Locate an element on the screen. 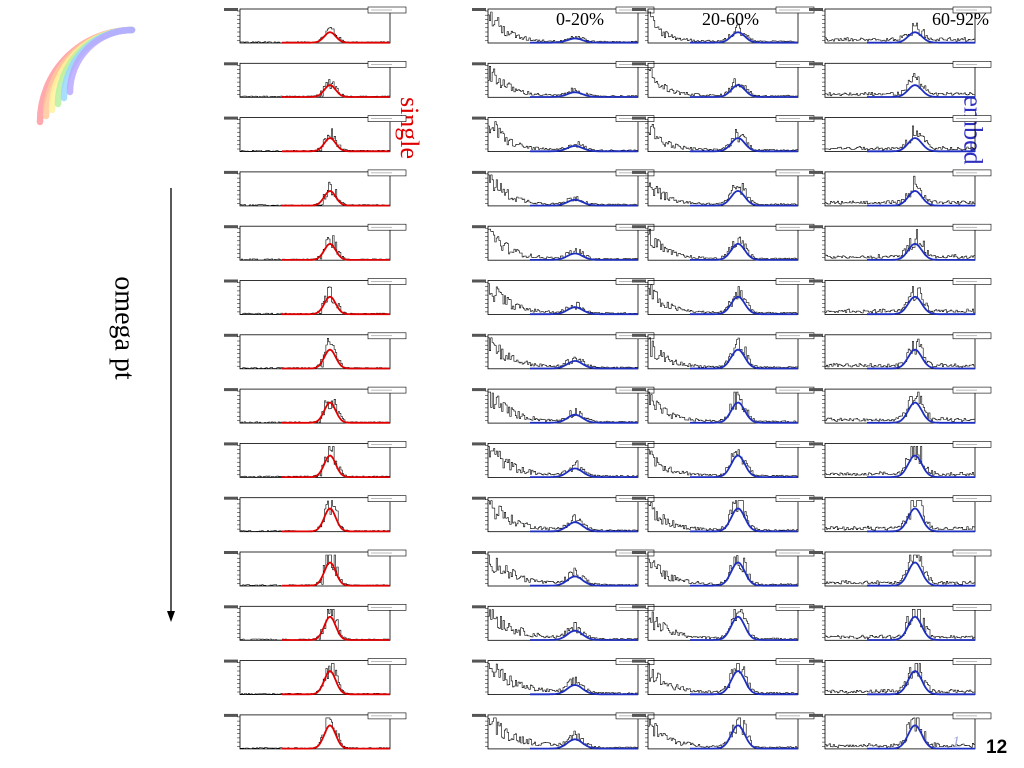  rainbow-logo is located at coordinates (86, 76).